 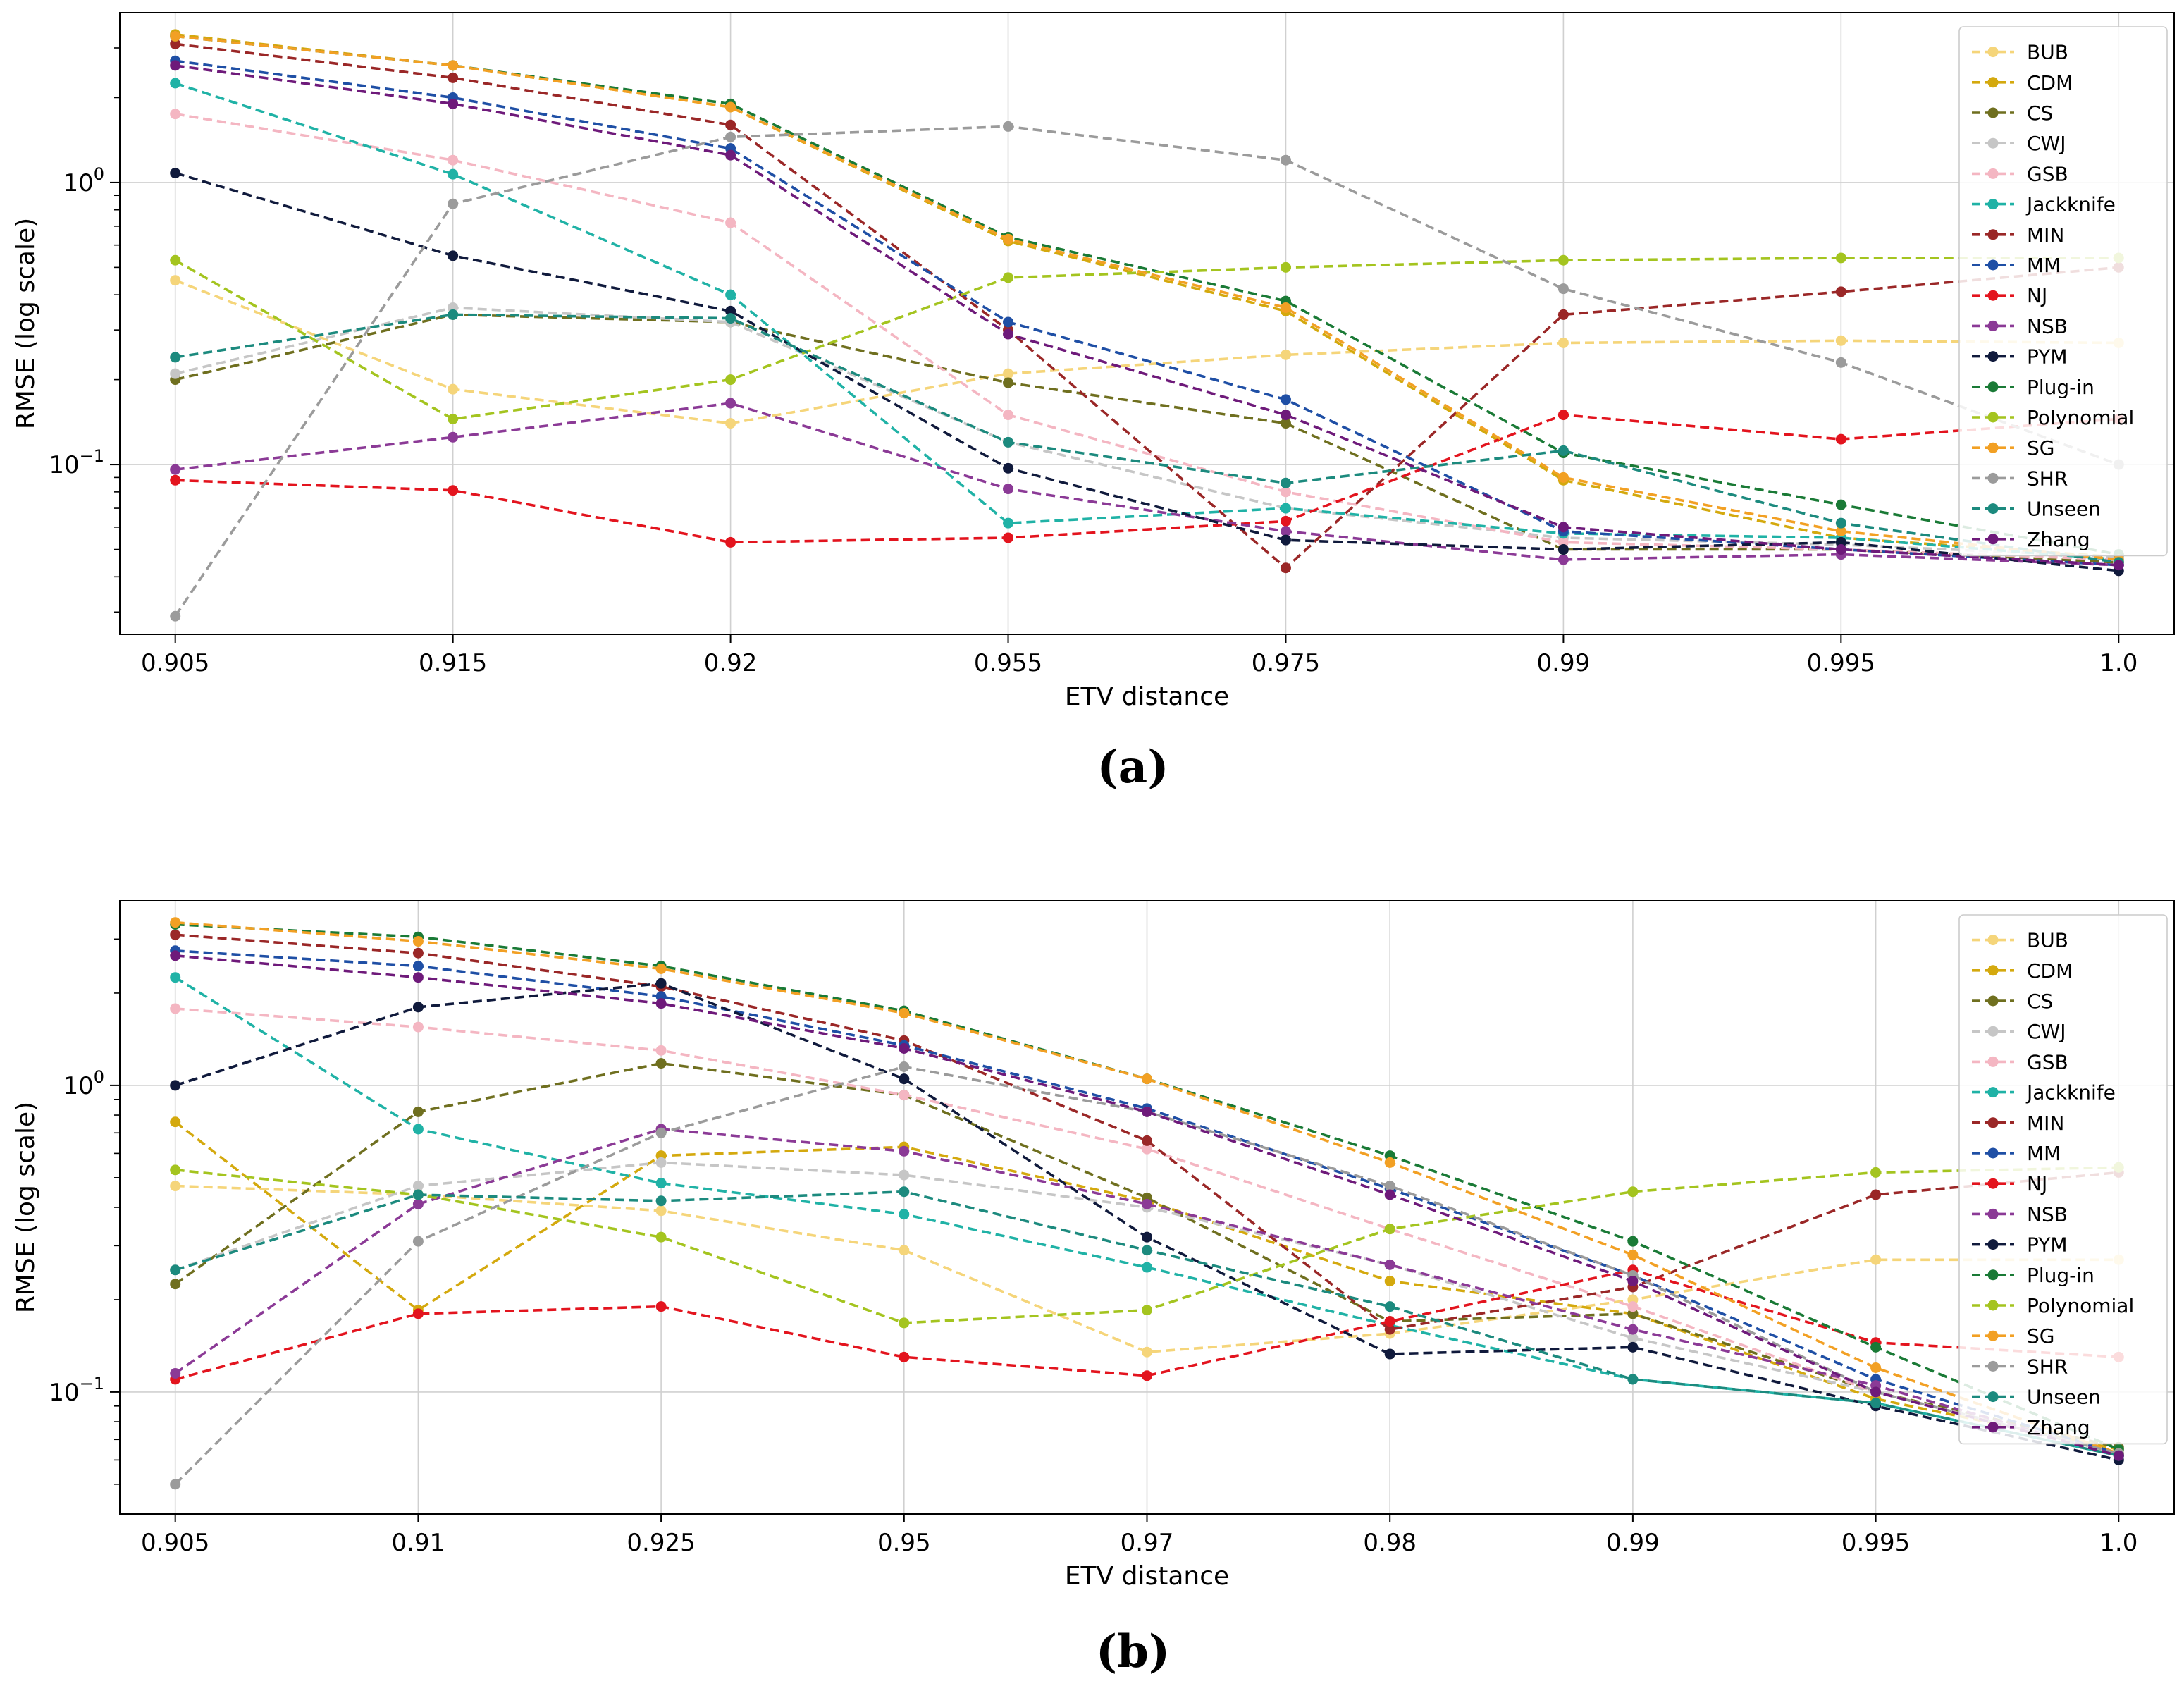 What do you see at coordinates (1286, 663) in the screenshot?
I see `x-tick-label: 0.975` at bounding box center [1286, 663].